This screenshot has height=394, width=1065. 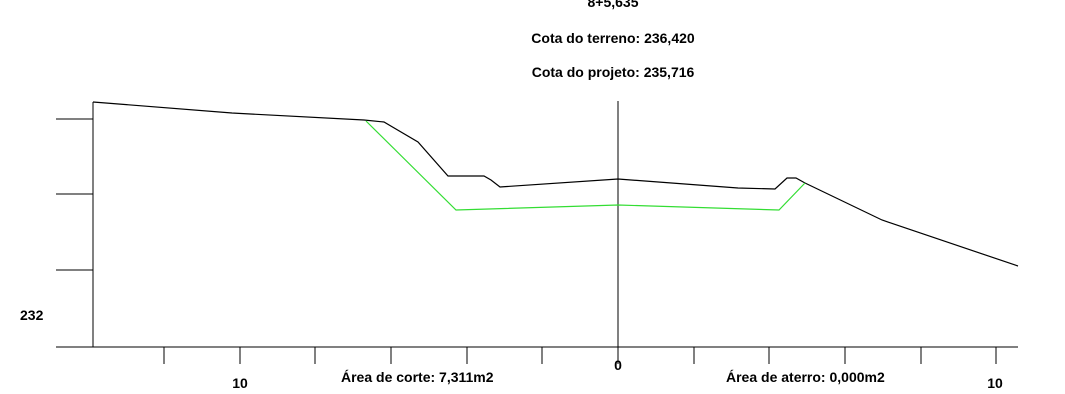 What do you see at coordinates (240, 383) in the screenshot?
I see `x-tick-label-left: 10` at bounding box center [240, 383].